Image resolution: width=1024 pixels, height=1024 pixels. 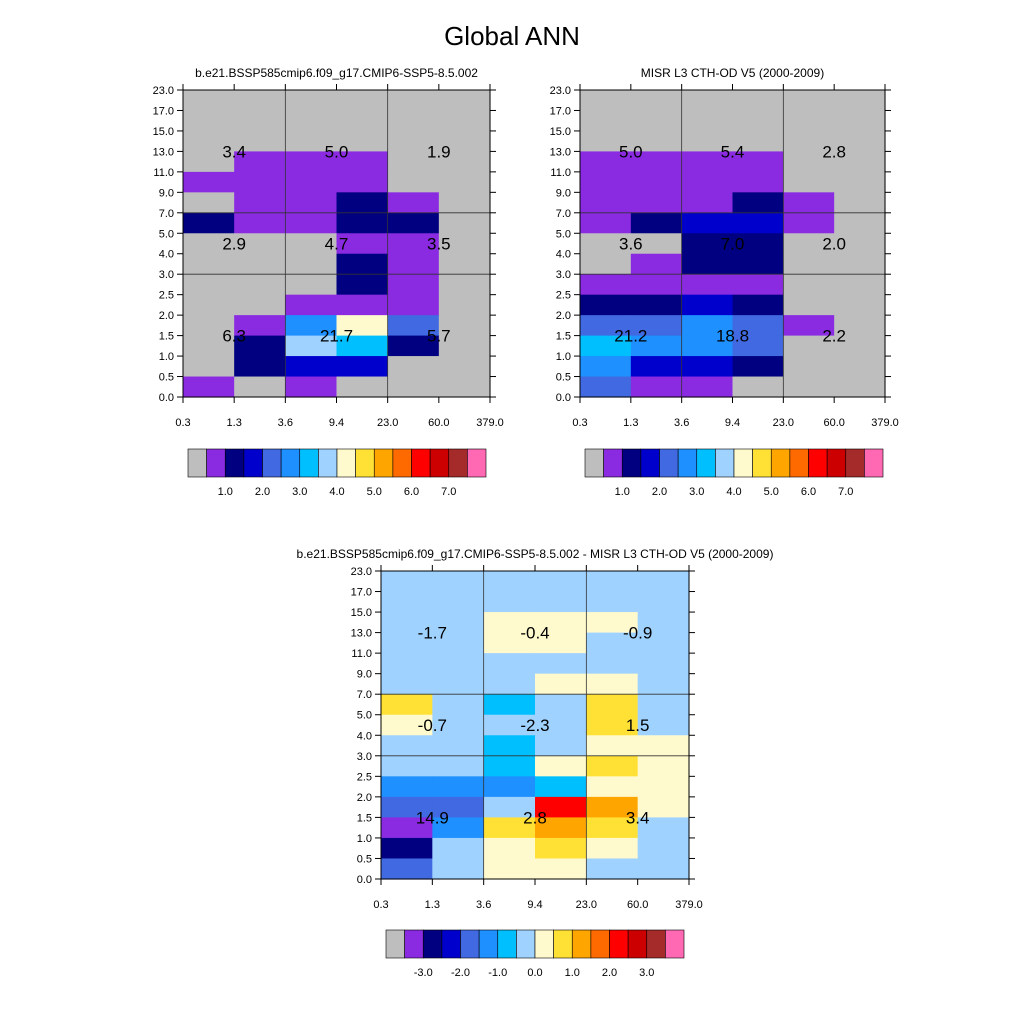 What do you see at coordinates (560, 132) in the screenshot?
I see `panel-2-y-tick-label: 15.0` at bounding box center [560, 132].